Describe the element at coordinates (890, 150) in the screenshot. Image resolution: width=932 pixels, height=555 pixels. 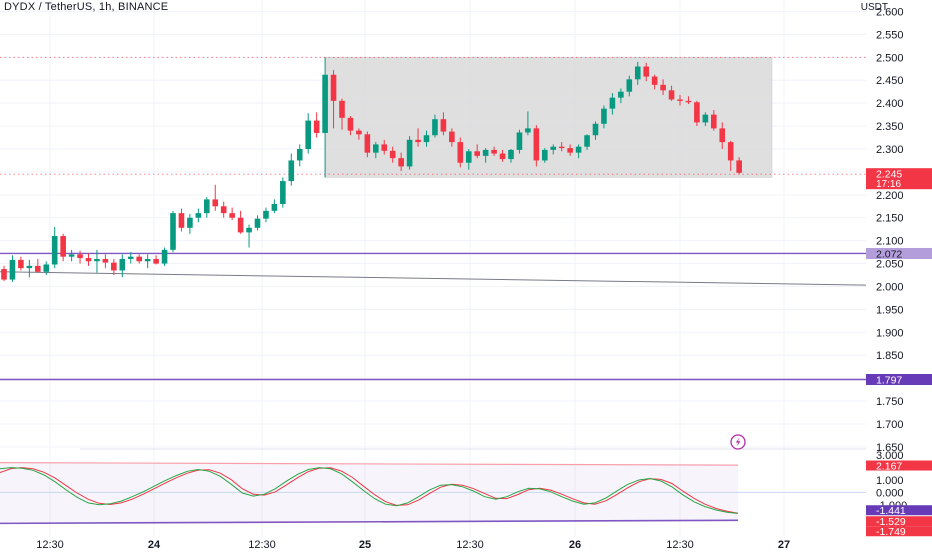
I see `price-tick: 2.300` at that location.